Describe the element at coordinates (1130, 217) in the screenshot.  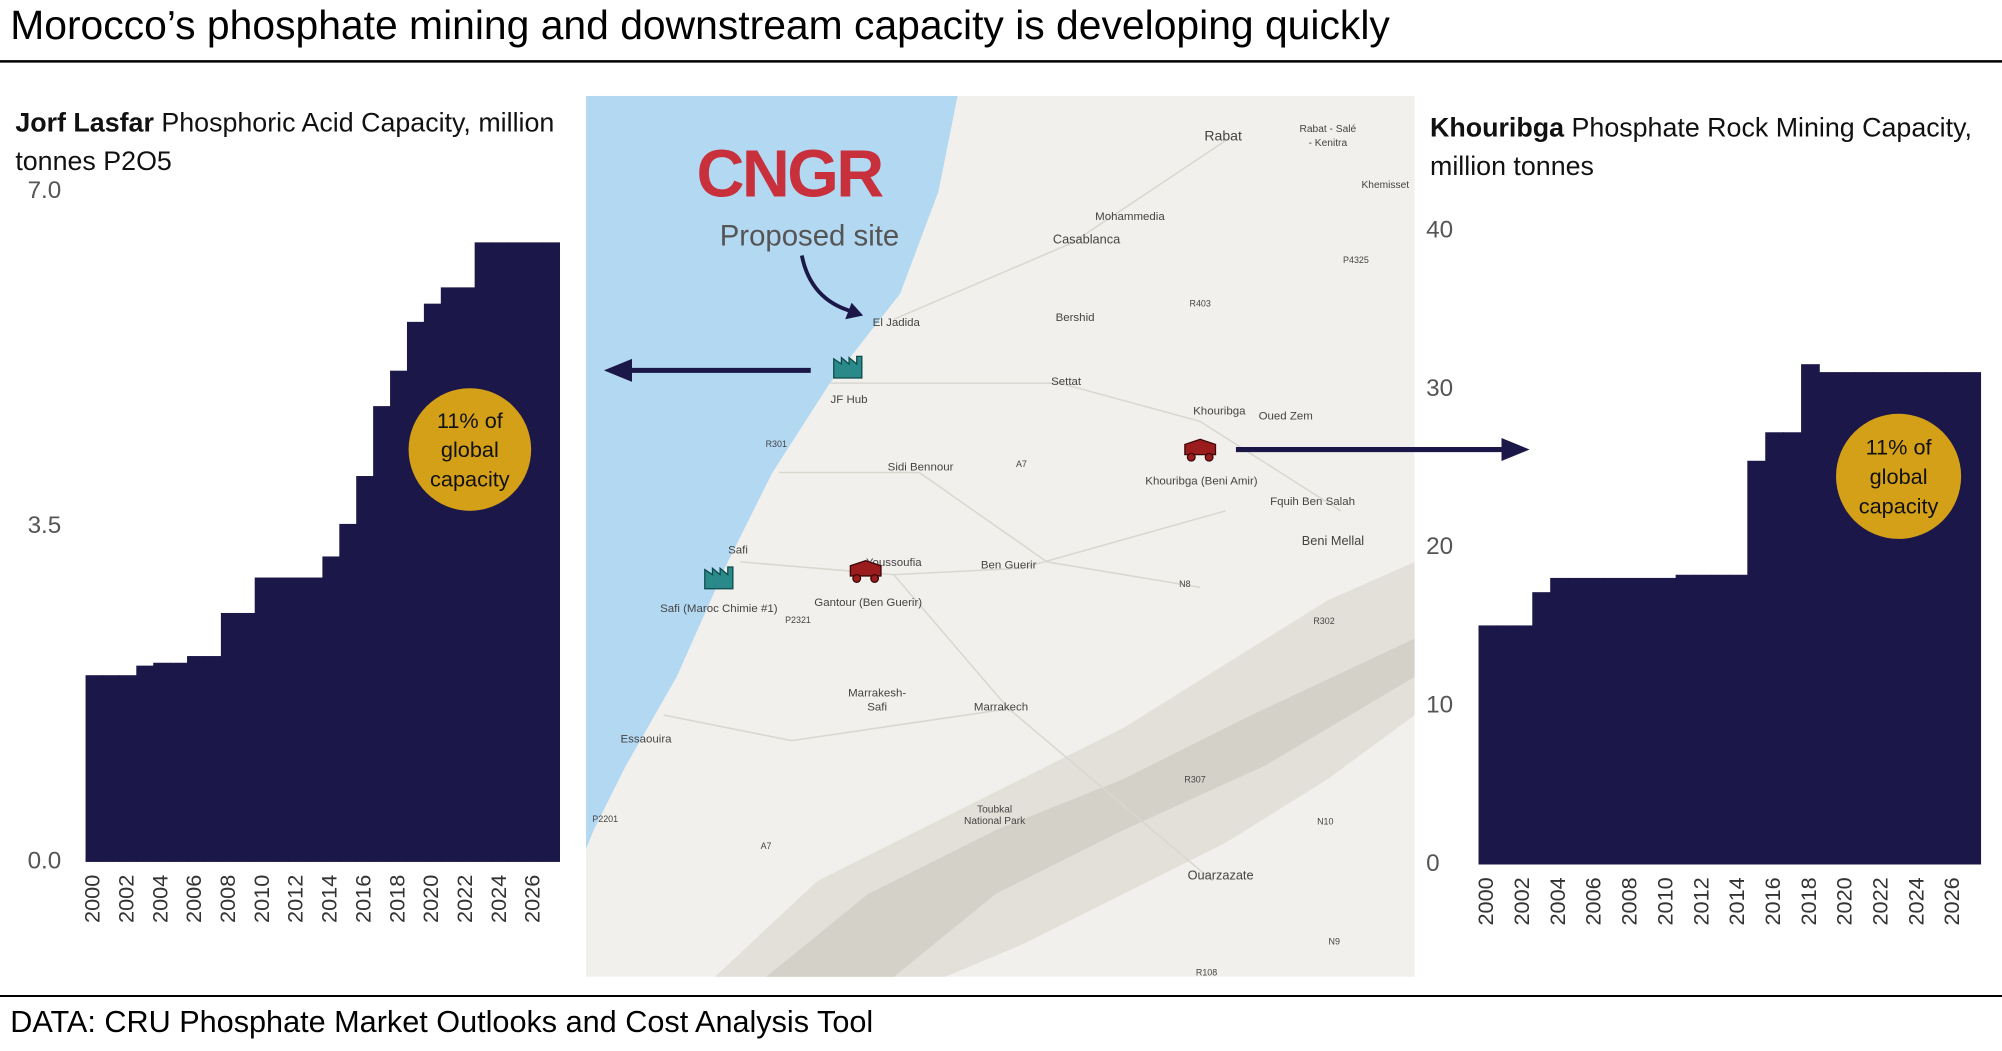
I see `map-label: Mohammedia` at that location.